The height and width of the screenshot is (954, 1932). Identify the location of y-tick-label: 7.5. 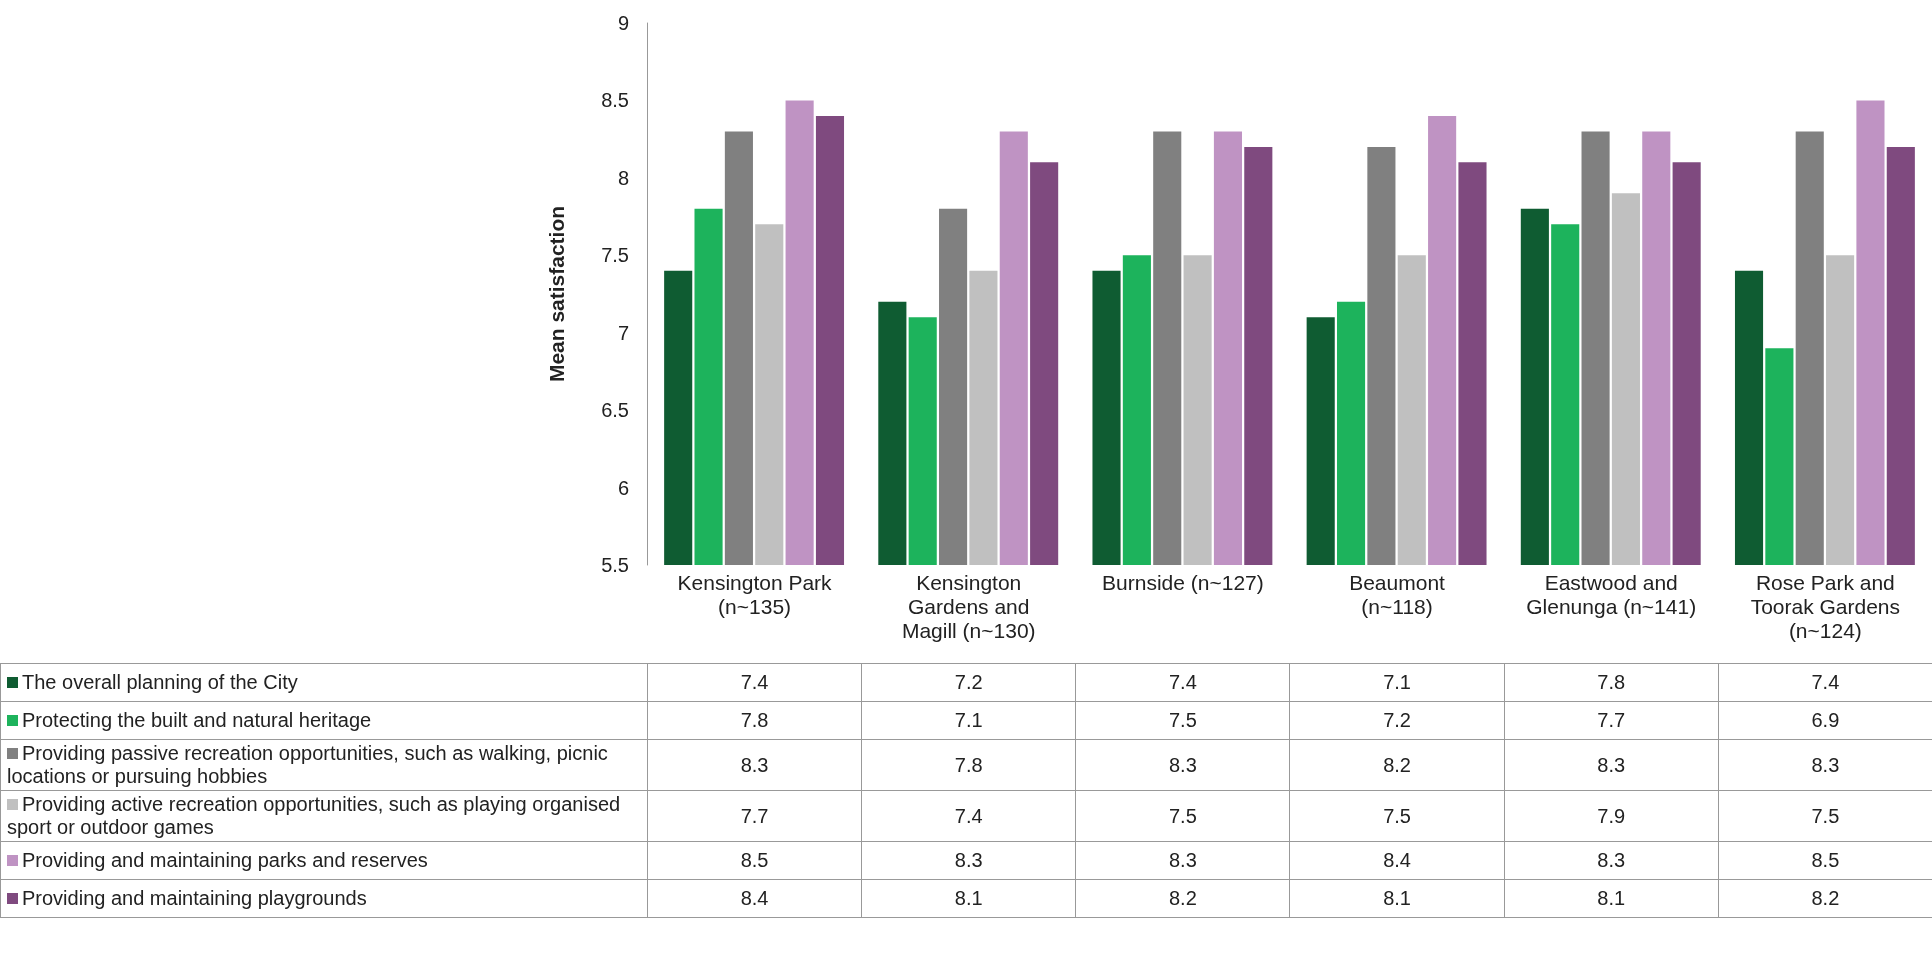
(615, 255).